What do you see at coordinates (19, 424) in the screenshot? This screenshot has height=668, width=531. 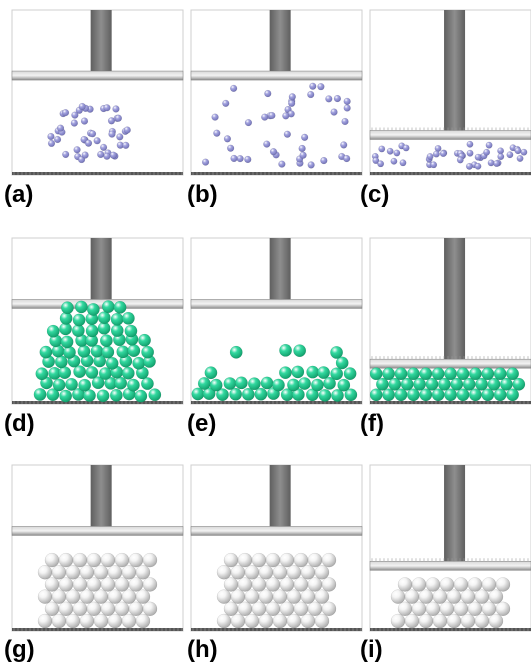 I see `panel-label-d: (d)` at bounding box center [19, 424].